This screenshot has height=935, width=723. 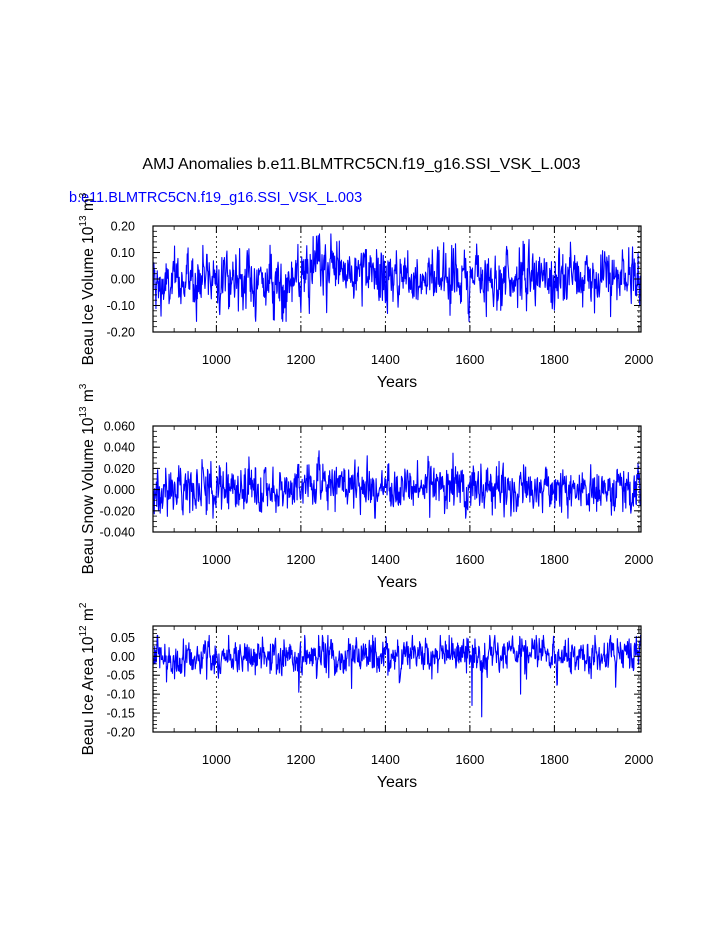 I want to click on y-tick-label: 0.020, so click(x=119, y=469).